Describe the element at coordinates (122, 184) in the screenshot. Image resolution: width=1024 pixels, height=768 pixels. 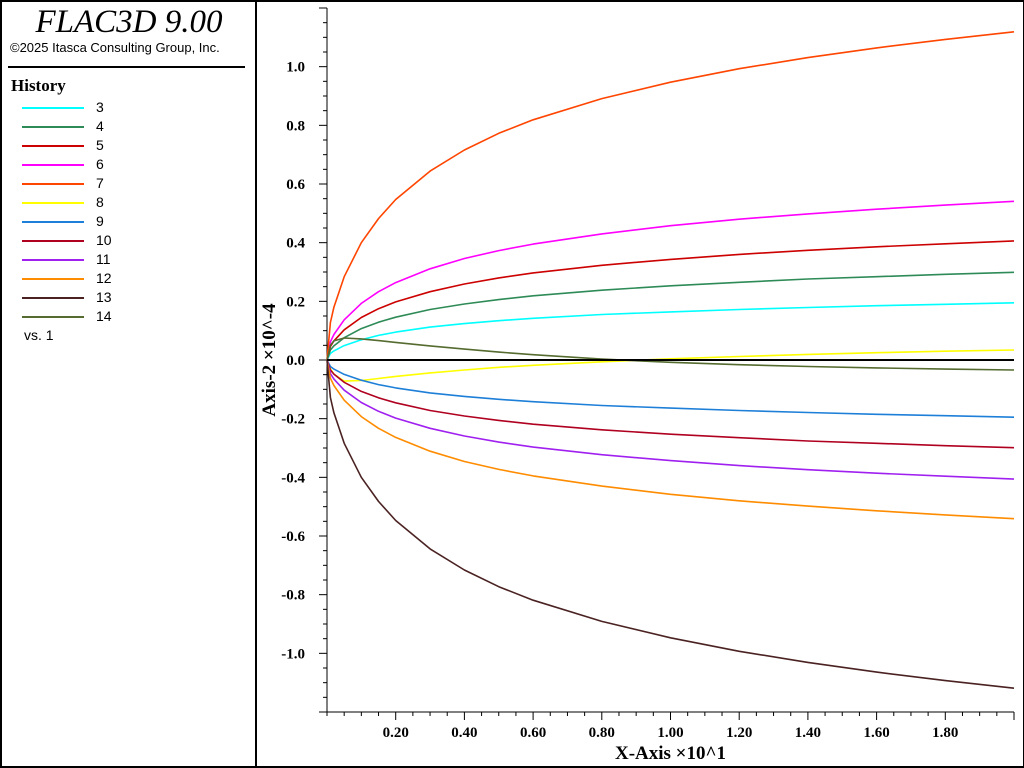
I see `legend-item-7: 7` at that location.